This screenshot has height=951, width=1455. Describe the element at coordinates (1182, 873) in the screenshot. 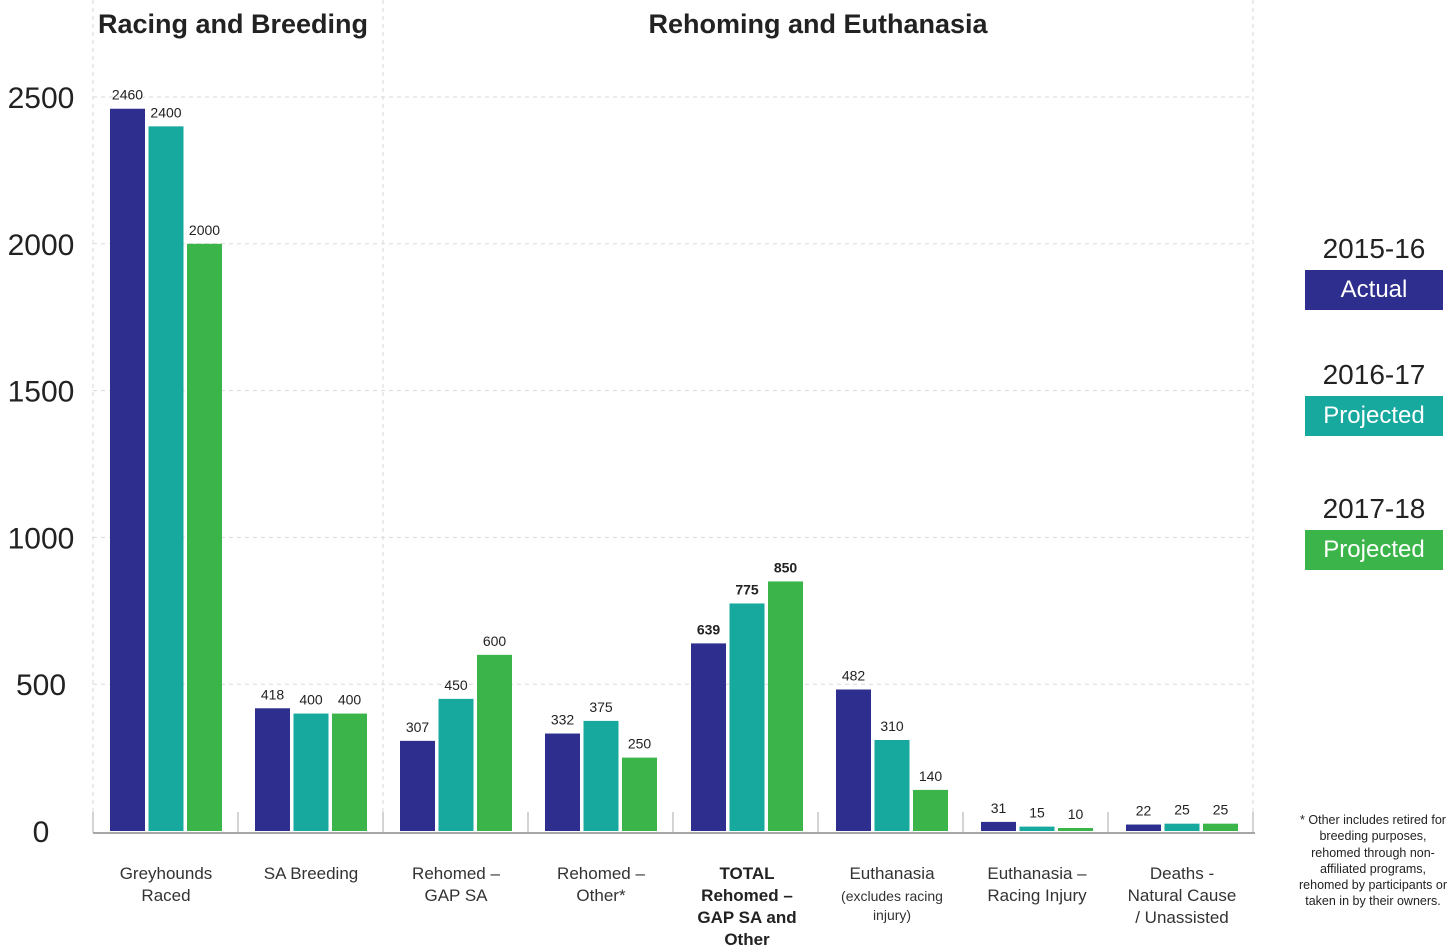

I see `x-tick-label: Deaths -` at that location.